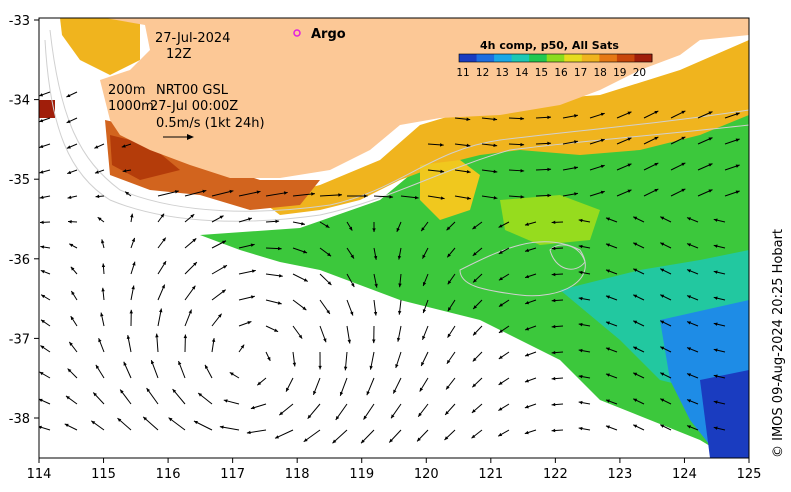 This screenshot has height=492, width=791. I want to click on argo-marker, so click(297, 33).